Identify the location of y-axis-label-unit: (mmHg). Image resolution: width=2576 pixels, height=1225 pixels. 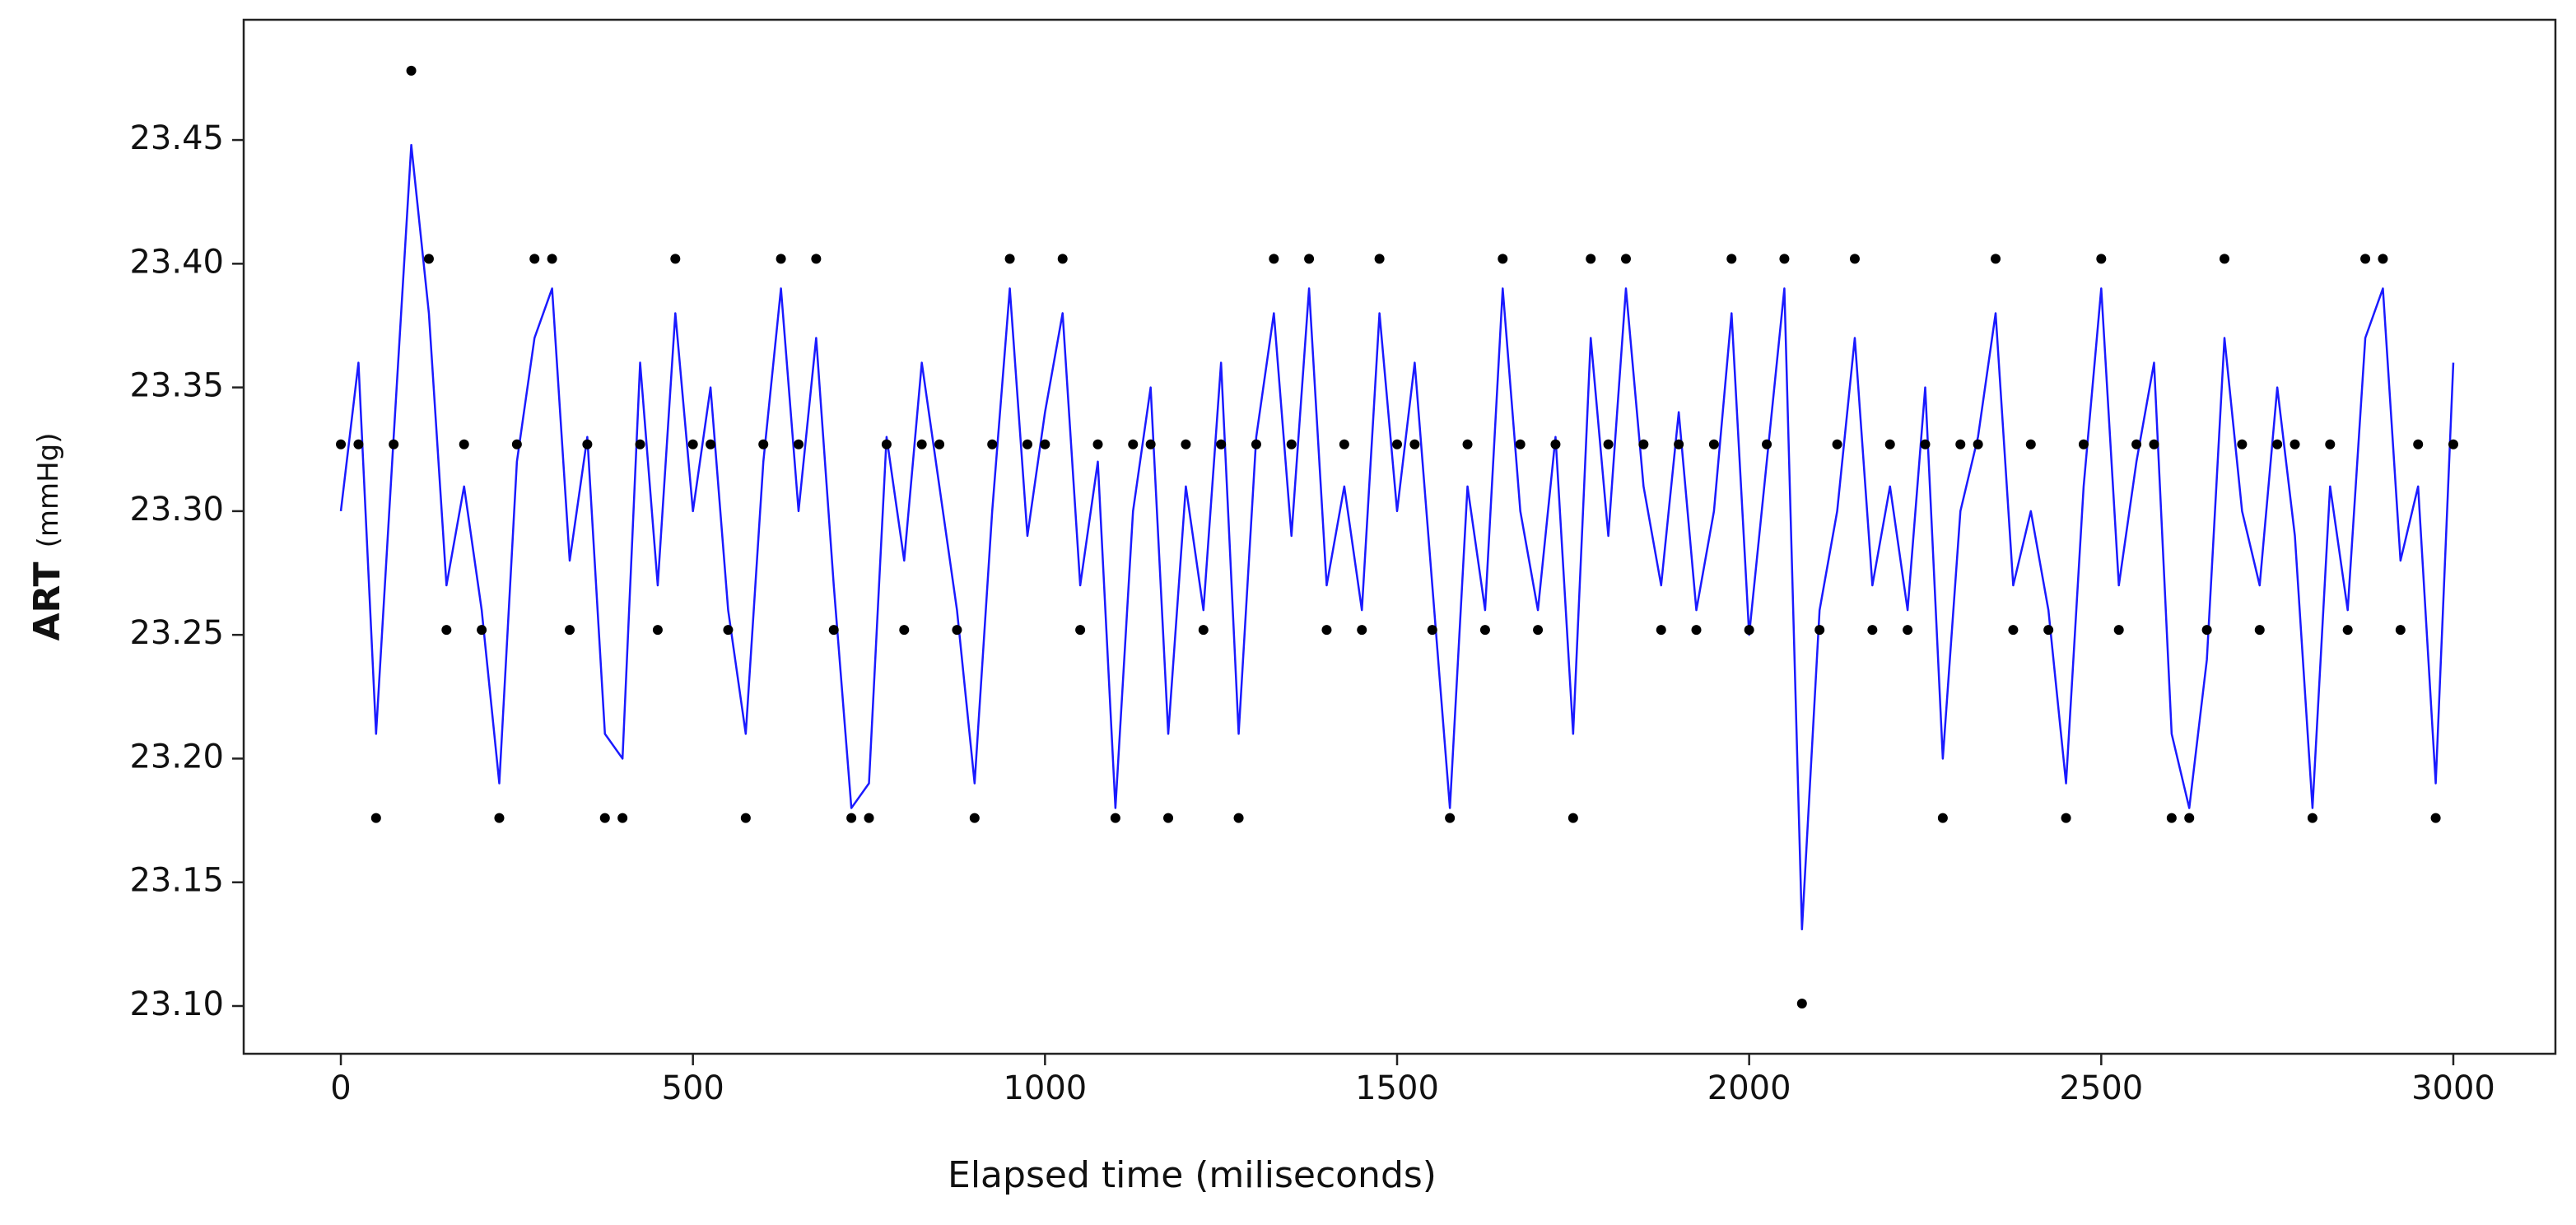
(48, 490).